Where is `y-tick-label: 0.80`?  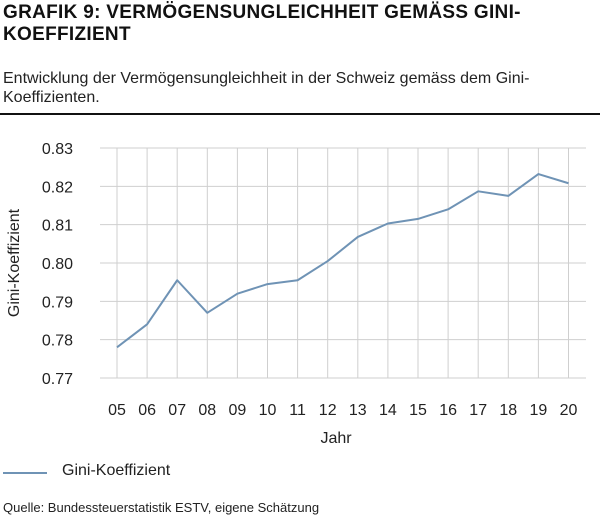 y-tick-label: 0.80 is located at coordinates (57, 264).